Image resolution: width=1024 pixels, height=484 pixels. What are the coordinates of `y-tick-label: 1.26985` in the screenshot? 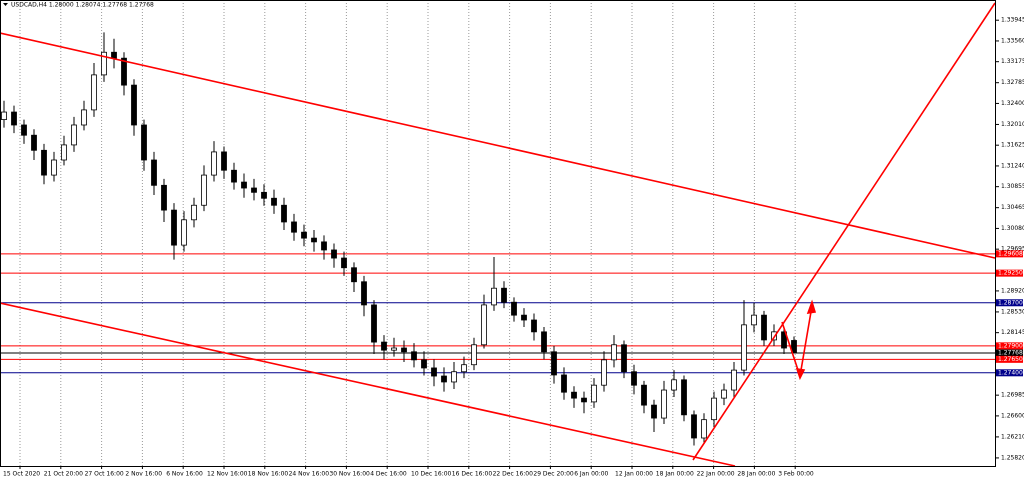 It's located at (1012, 395).